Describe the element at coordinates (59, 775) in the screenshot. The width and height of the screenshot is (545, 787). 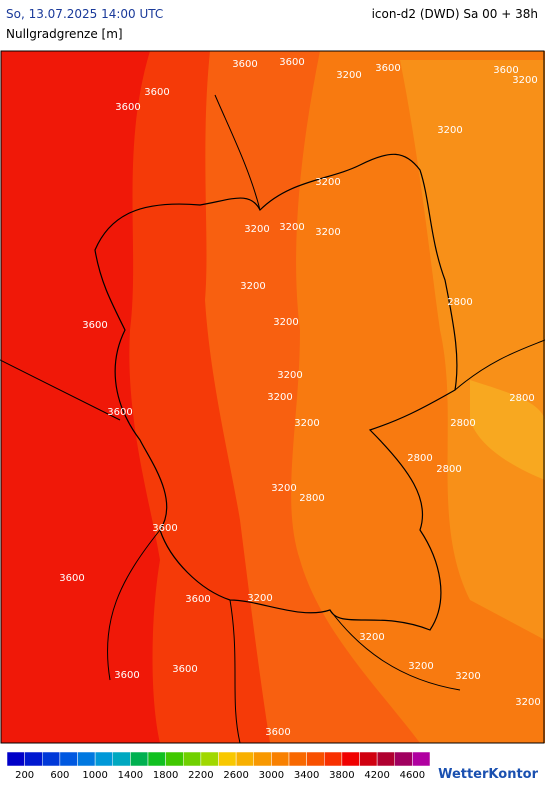
I see `legend-label: 600` at that location.